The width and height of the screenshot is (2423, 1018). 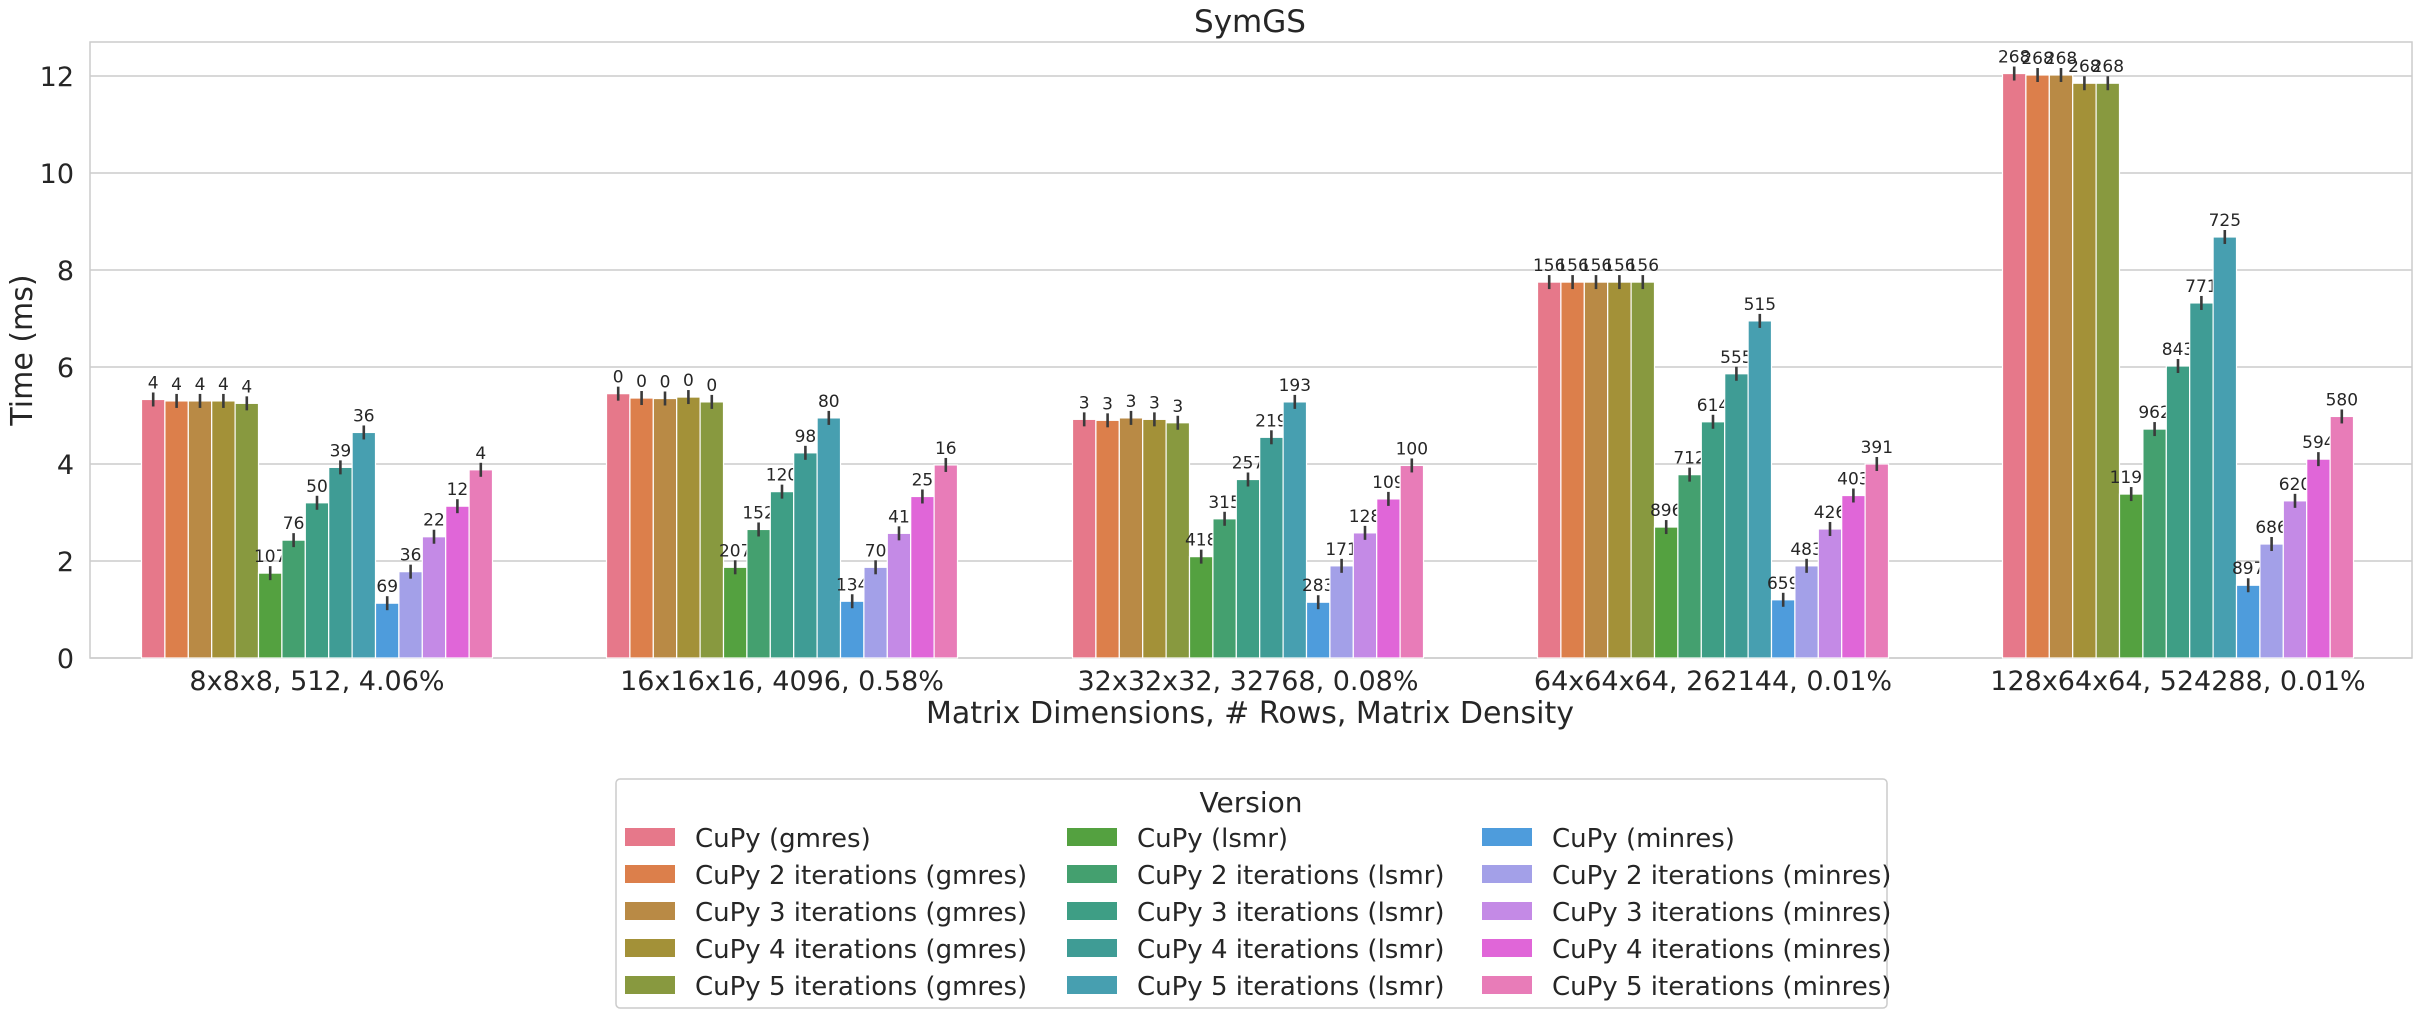 I want to click on bar-data-label: 712, so click(x=1689, y=459).